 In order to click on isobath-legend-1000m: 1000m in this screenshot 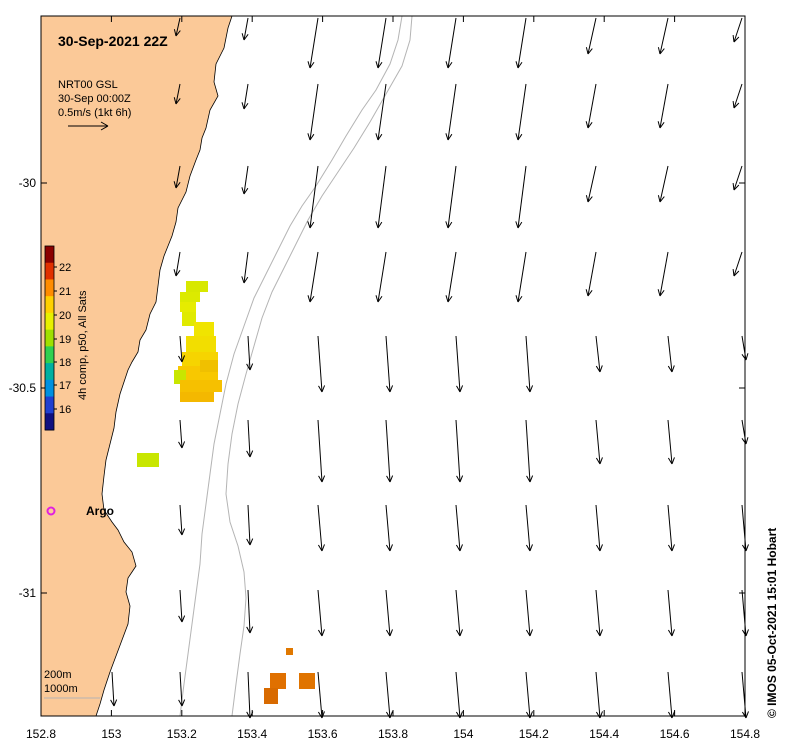, I will do `click(61, 689)`.